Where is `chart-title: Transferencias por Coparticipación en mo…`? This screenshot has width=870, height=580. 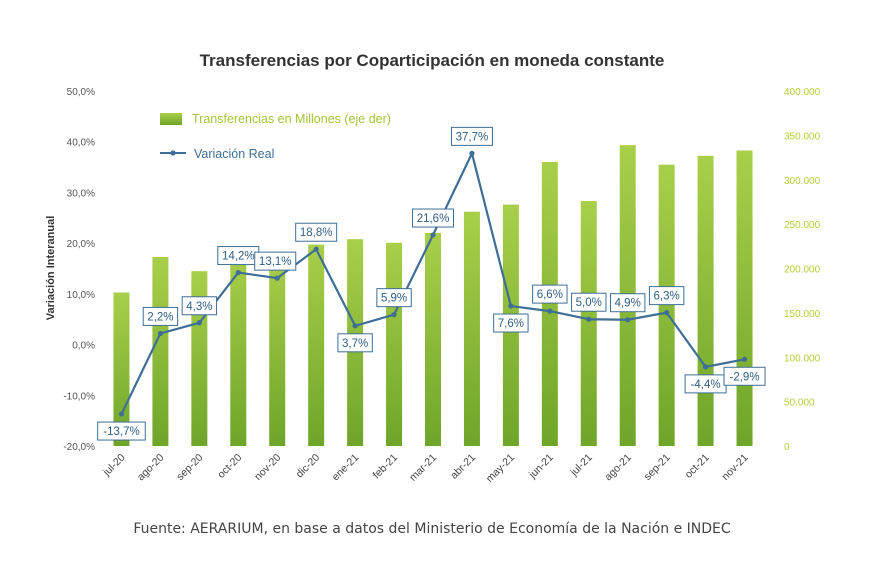 chart-title: Transferencias por Coparticipación en mo… is located at coordinates (432, 60).